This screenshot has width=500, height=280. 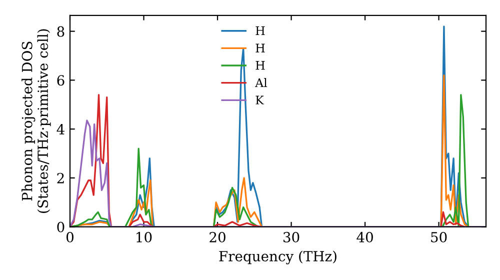 I want to click on x-tick-label: 50, so click(x=439, y=237).